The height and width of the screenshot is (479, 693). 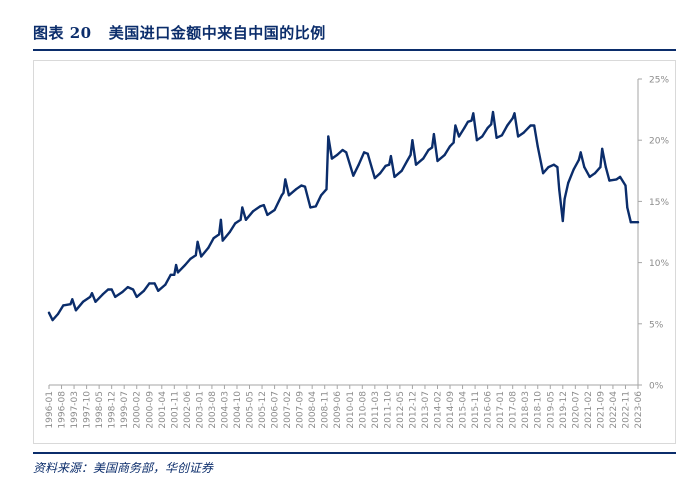 What do you see at coordinates (401, 410) in the screenshot?
I see `x-tick-label: 2012-05` at bounding box center [401, 410].